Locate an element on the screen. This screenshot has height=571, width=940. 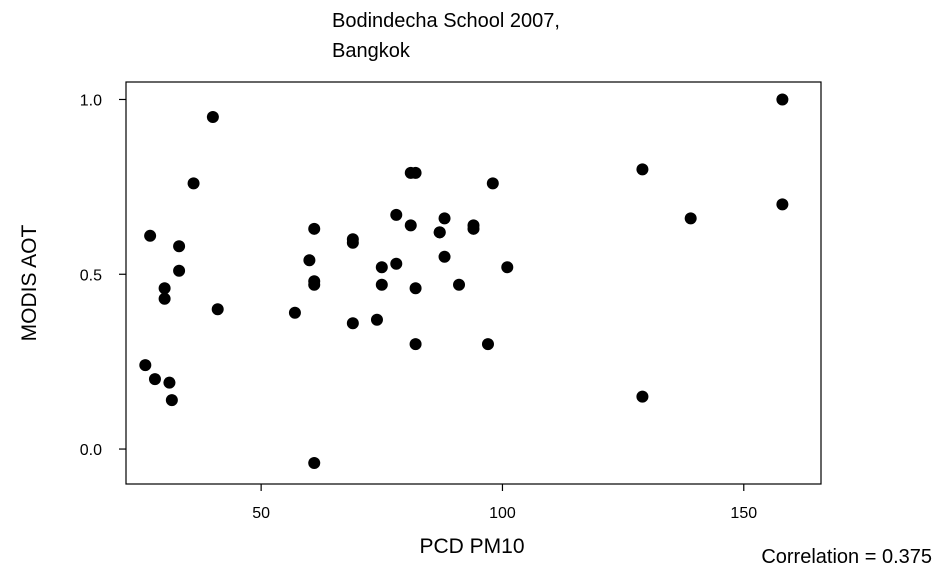
y-tick-label: 0.0 is located at coordinates (91, 450).